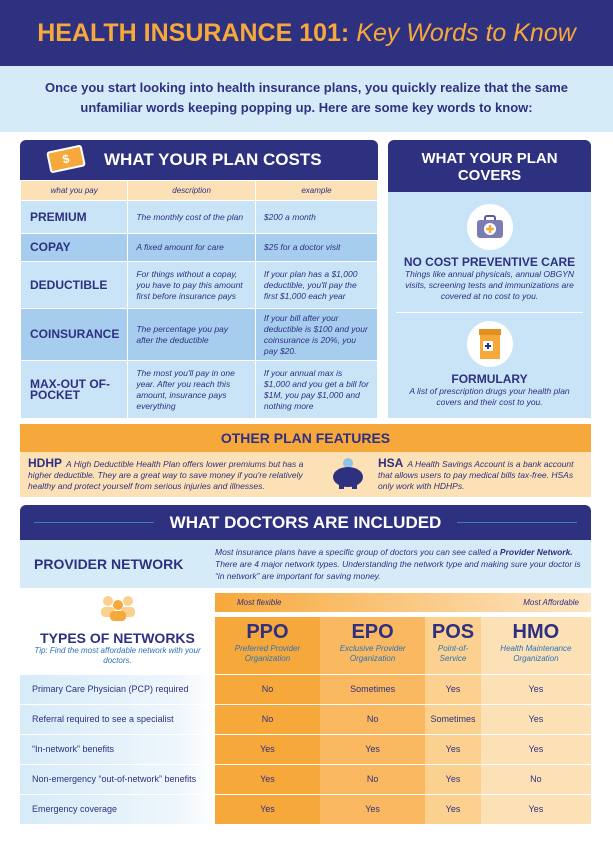 This screenshot has height=841, width=613. Describe the element at coordinates (213, 159) in the screenshot. I see `section-title: WHAT YOUR PLAN COSTS` at that location.